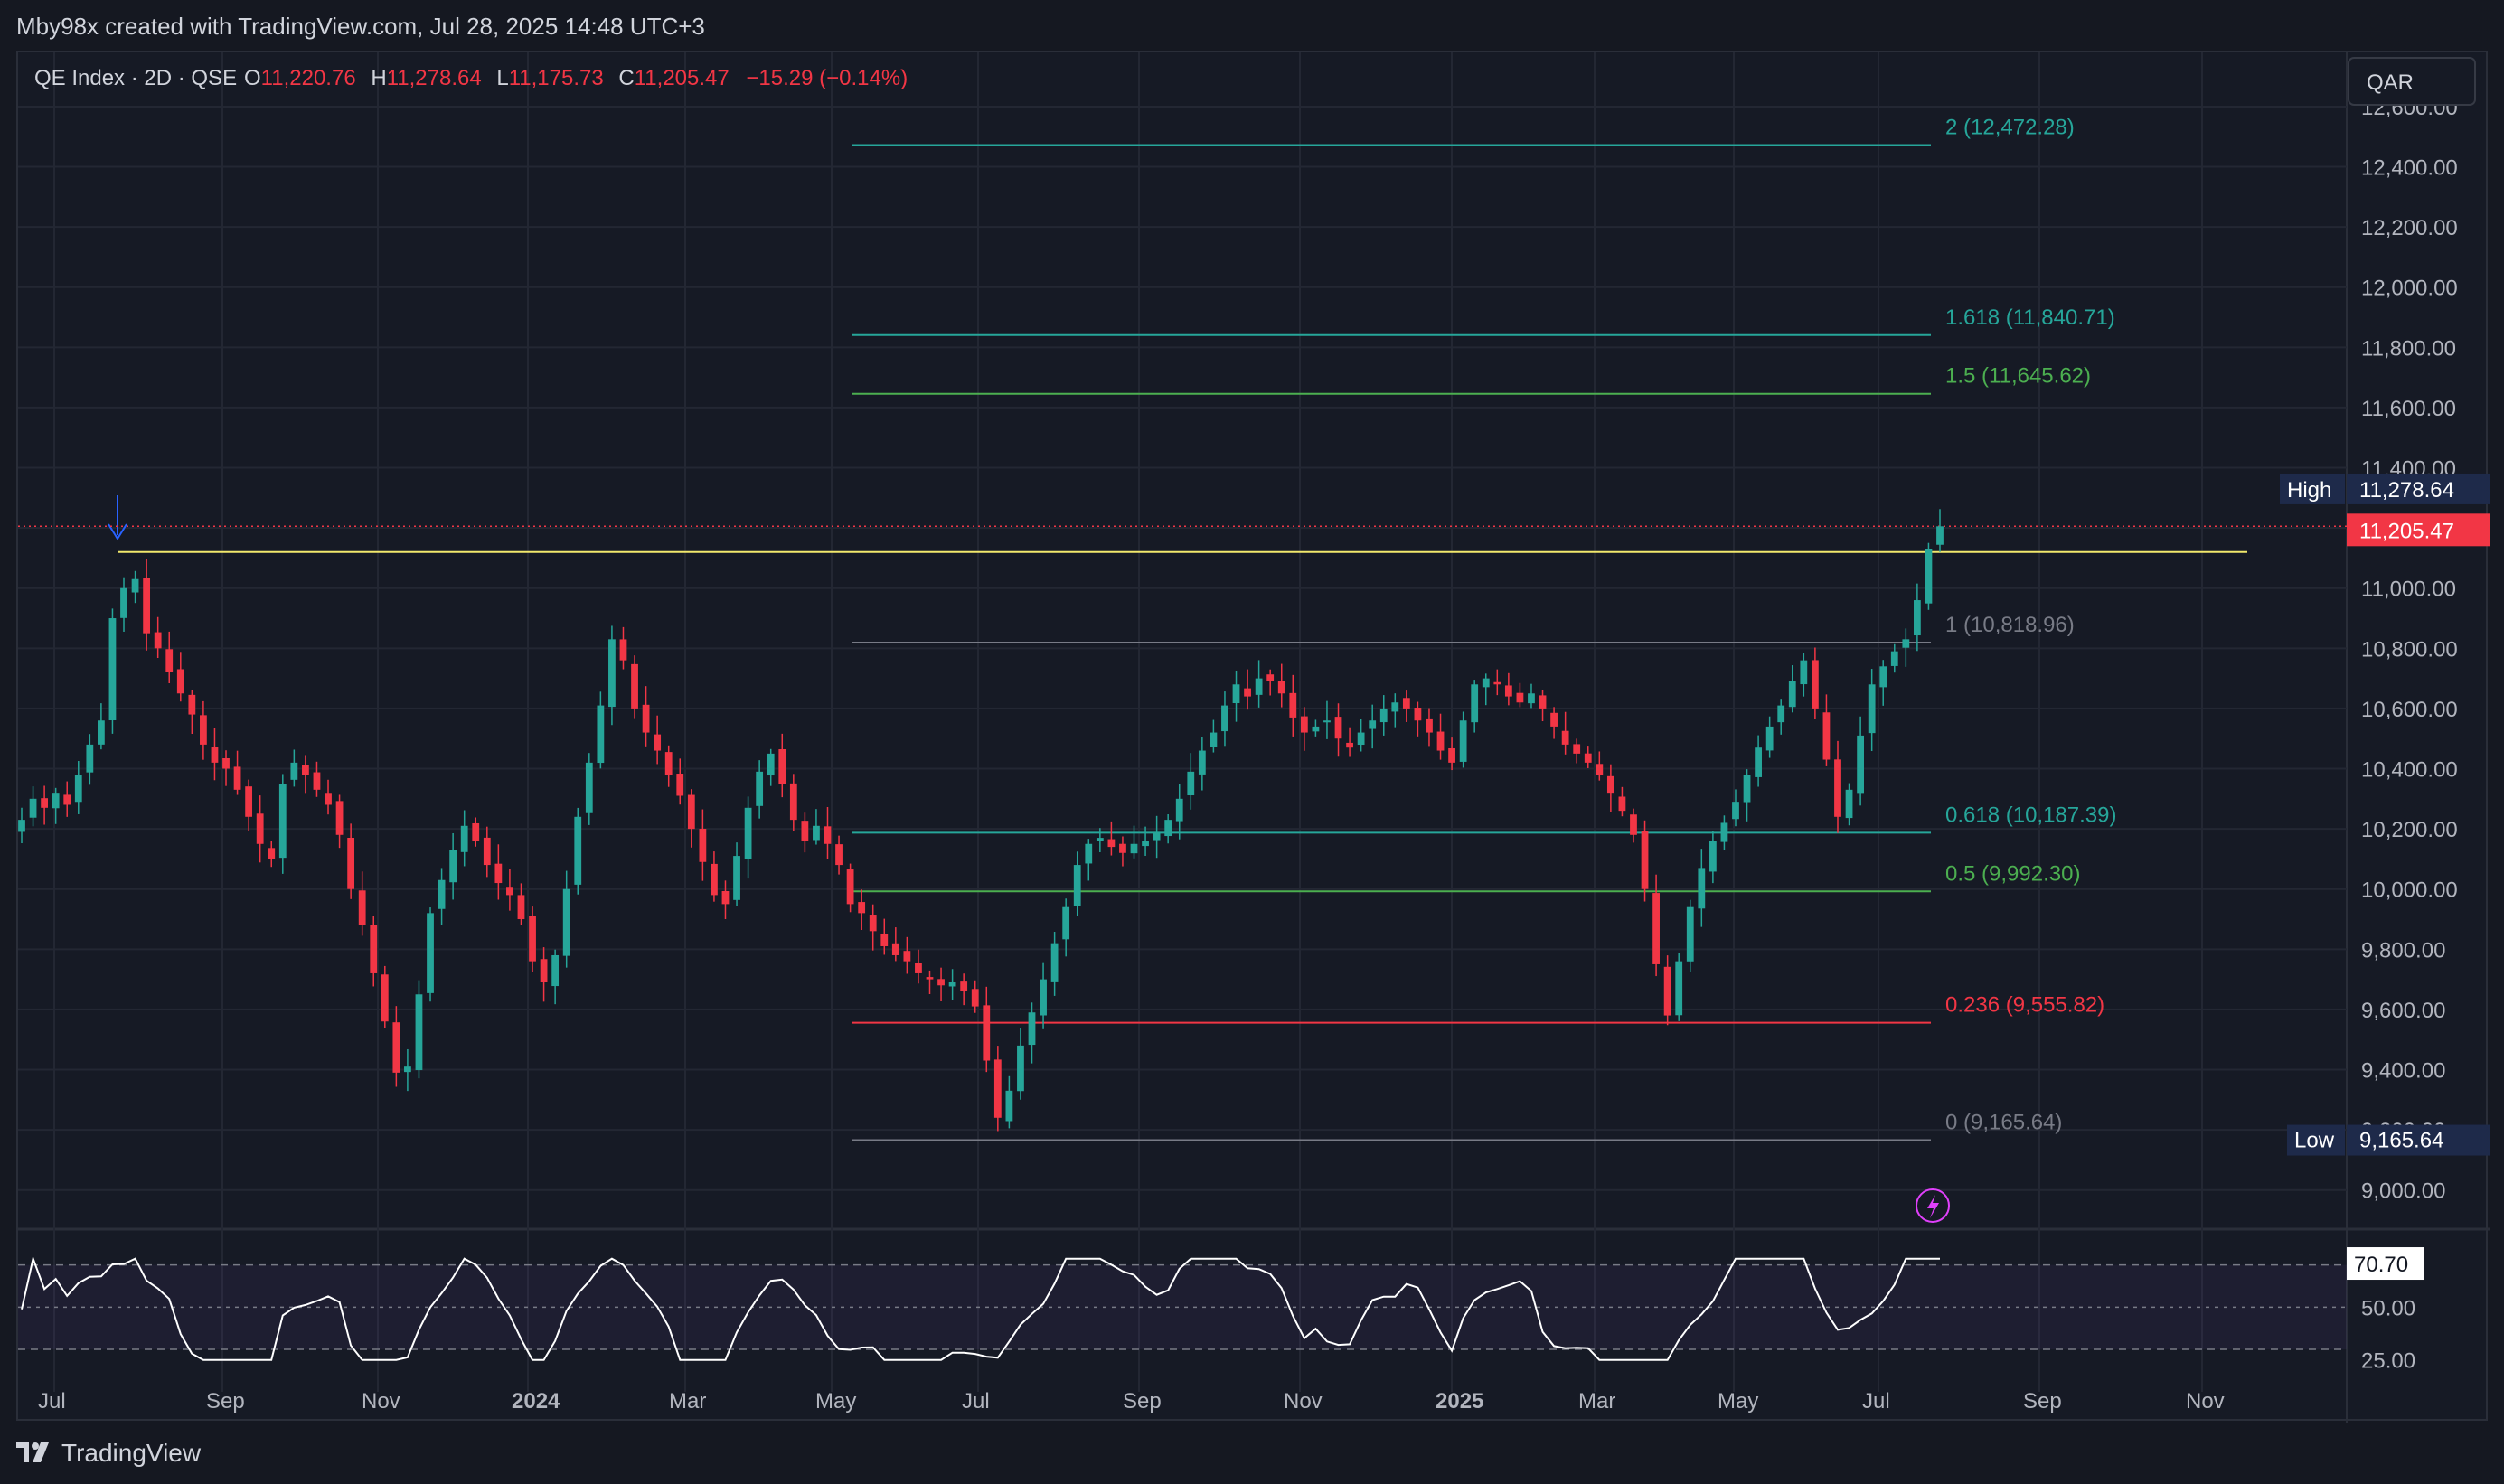 The width and height of the screenshot is (2504, 1484). Describe the element at coordinates (2309, 490) in the screenshot. I see `high-marker-label: High` at that location.